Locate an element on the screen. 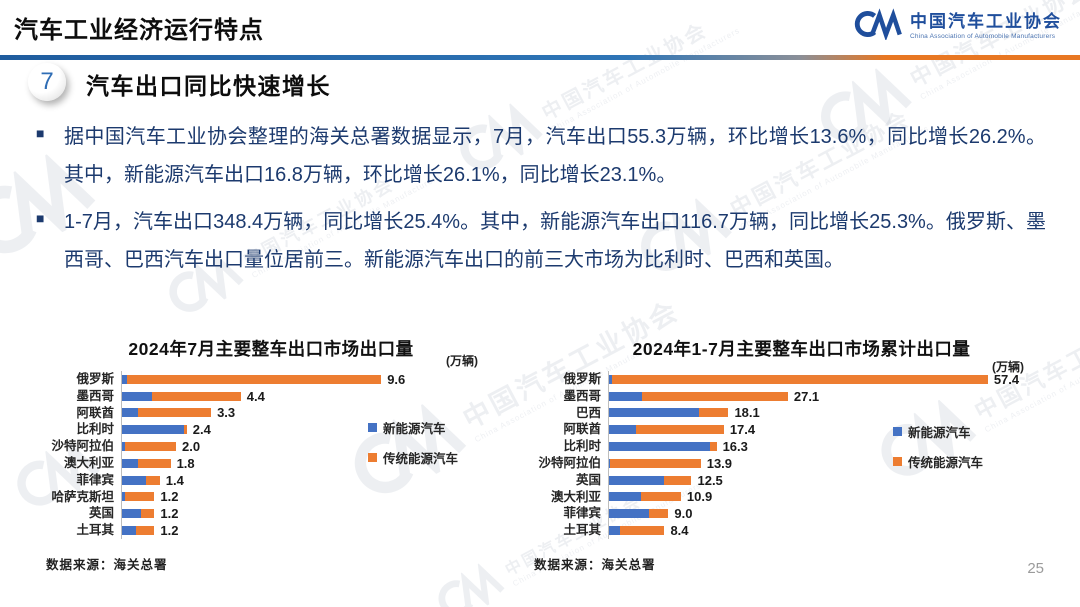 The image size is (1080, 607). category-axis: 俄罗斯 墨西哥 巴西 阿联酋 比利时 沙特阿拉伯 英国 澳大利亚 菲律宾 土耳其 is located at coordinates (566, 455).